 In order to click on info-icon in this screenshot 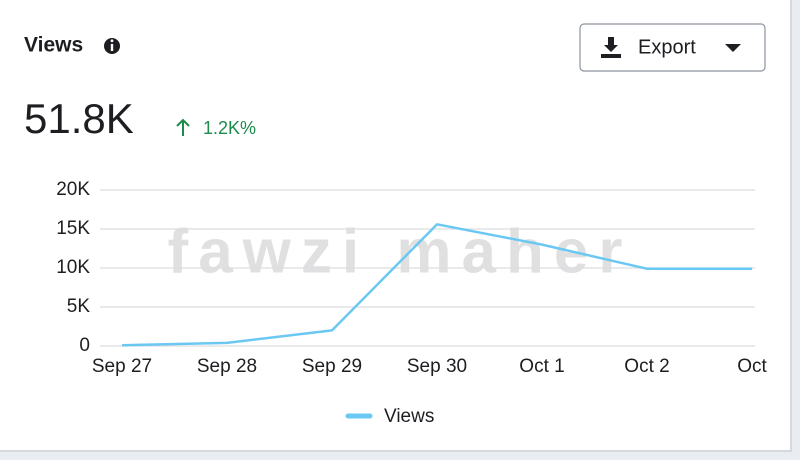, I will do `click(112, 46)`.